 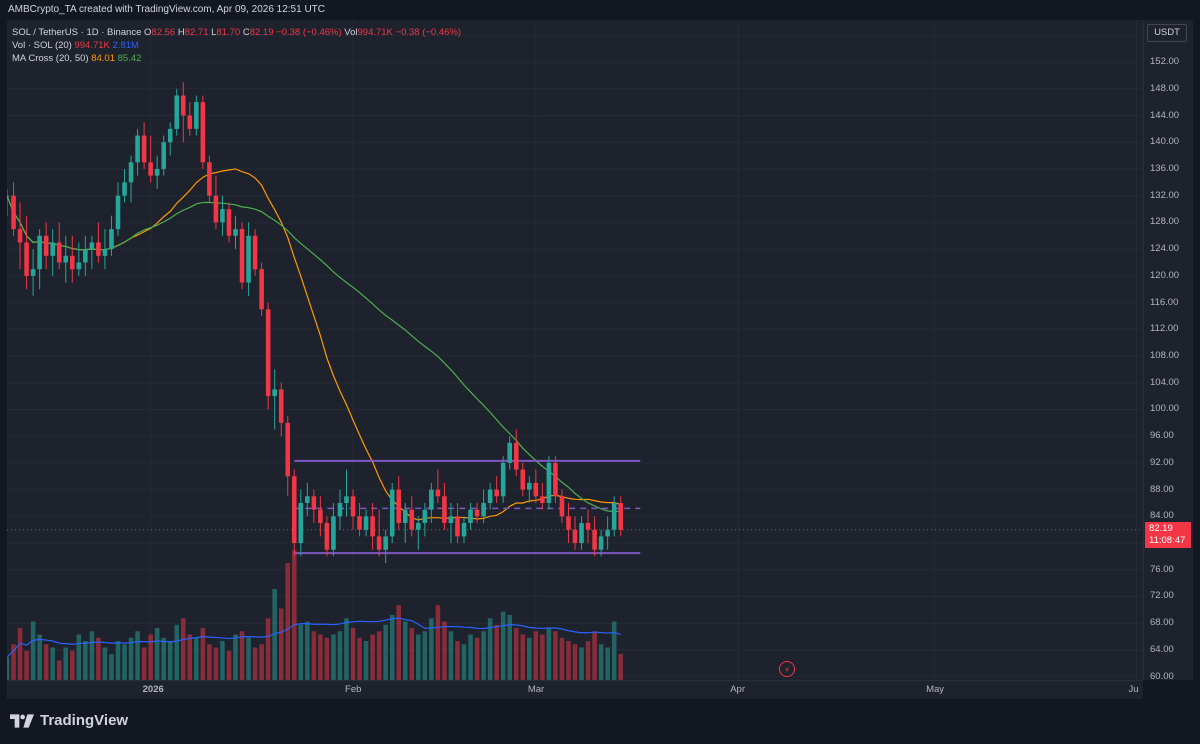 What do you see at coordinates (22, 720) in the screenshot?
I see `tv-logo-icon` at bounding box center [22, 720].